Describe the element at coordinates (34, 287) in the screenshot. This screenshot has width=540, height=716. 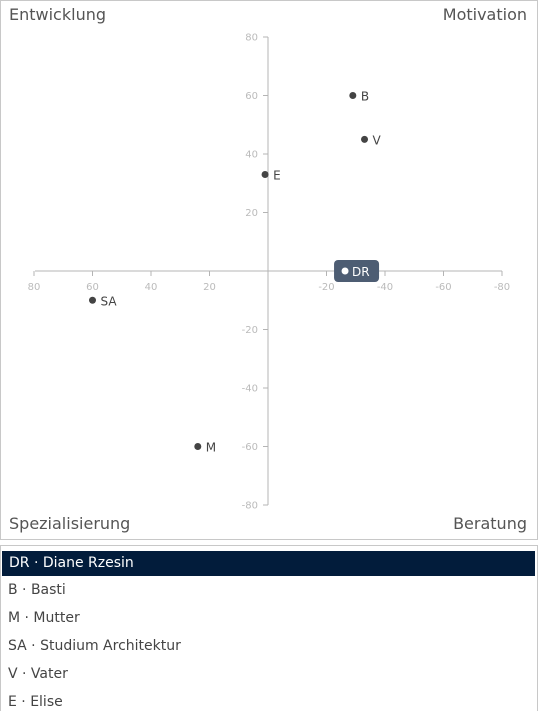
I see `x-tick-label: 80` at that location.